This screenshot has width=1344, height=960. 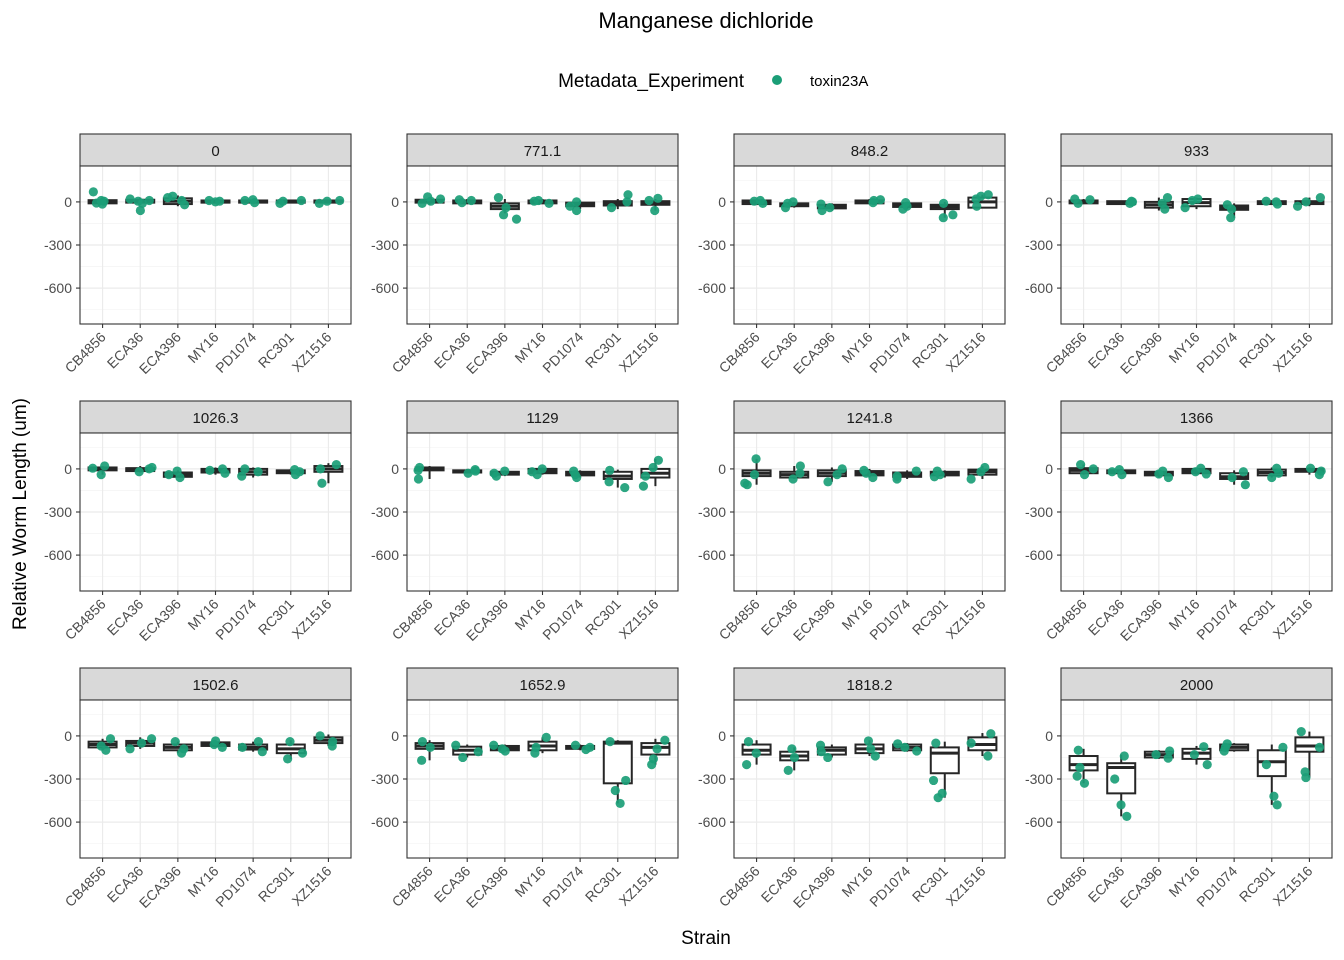 I want to click on chart-title: Manganese dichloride, so click(x=705, y=20).